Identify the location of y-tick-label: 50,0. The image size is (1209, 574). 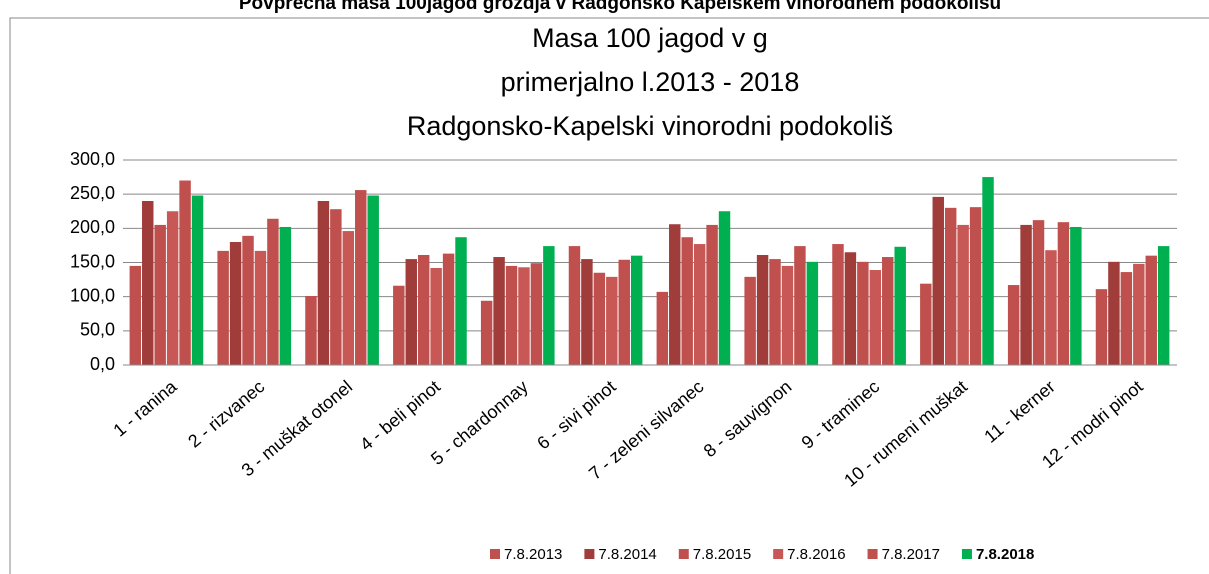
(97, 330).